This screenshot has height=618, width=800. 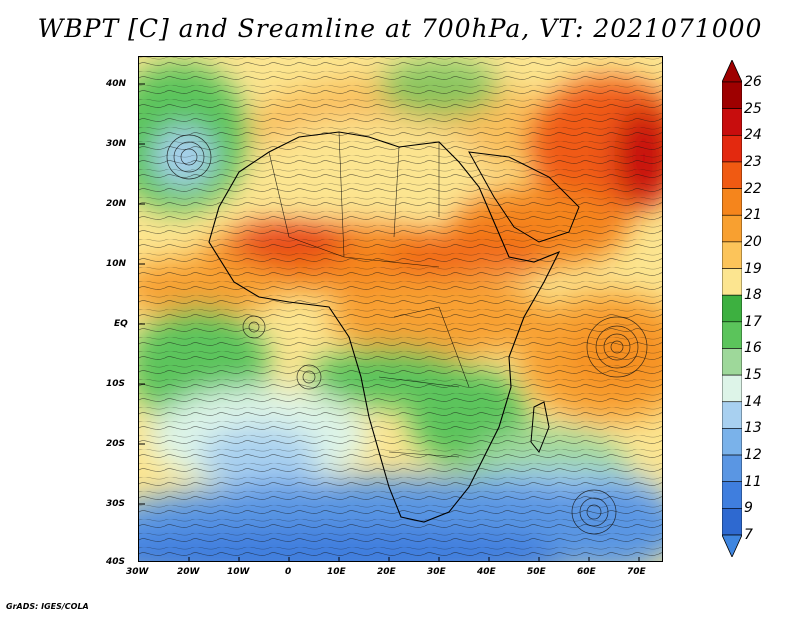 What do you see at coordinates (753, 82) in the screenshot?
I see `colorbar-label: 26` at bounding box center [753, 82].